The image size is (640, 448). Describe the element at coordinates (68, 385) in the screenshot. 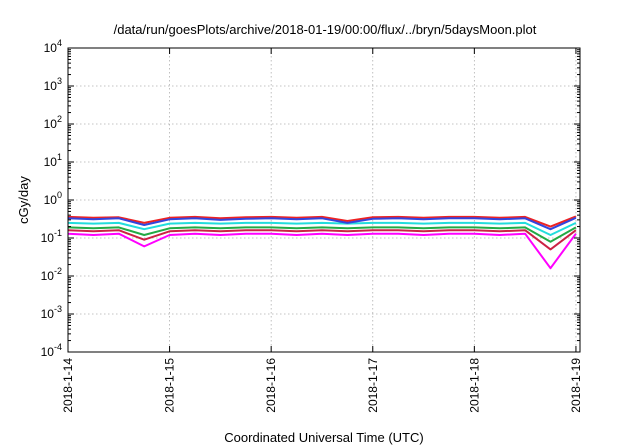

I see `x-tick-label: 2018-1-14` at that location.